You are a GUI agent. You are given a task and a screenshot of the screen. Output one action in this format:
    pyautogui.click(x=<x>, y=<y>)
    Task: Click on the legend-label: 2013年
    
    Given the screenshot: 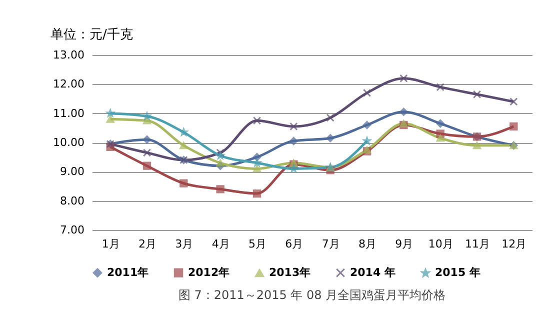 What is the action you would take?
    pyautogui.click(x=290, y=273)
    